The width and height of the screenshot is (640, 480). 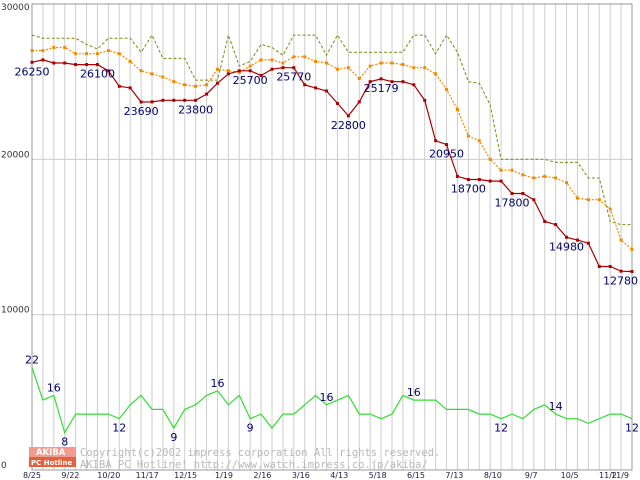 I want to click on logo-top-text: AKIBA, so click(x=51, y=453).